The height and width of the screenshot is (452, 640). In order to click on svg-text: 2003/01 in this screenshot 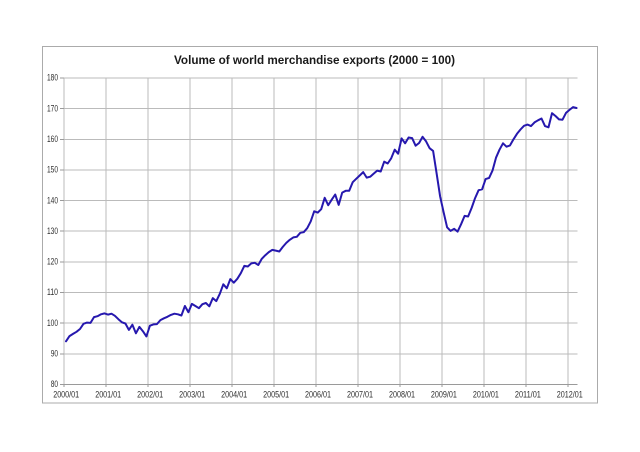, I will do `click(192, 395)`.